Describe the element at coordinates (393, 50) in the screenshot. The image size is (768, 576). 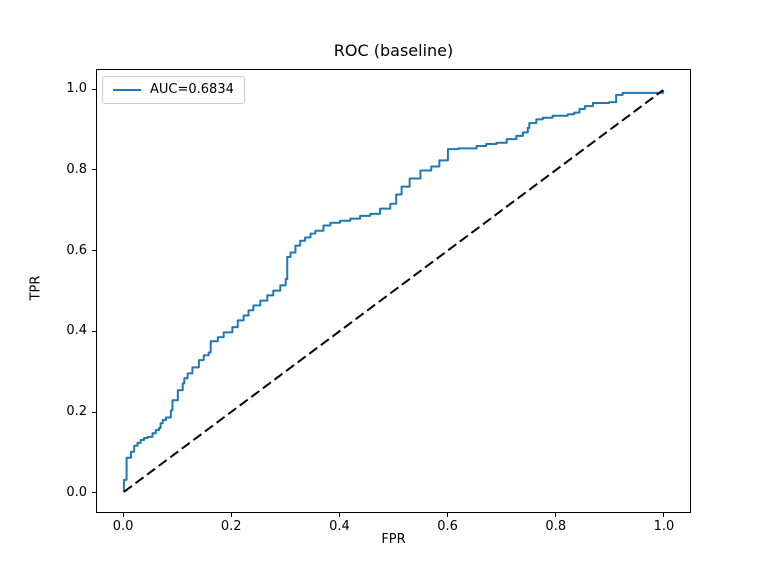
I see `chart-title: ROC (baseline)` at that location.